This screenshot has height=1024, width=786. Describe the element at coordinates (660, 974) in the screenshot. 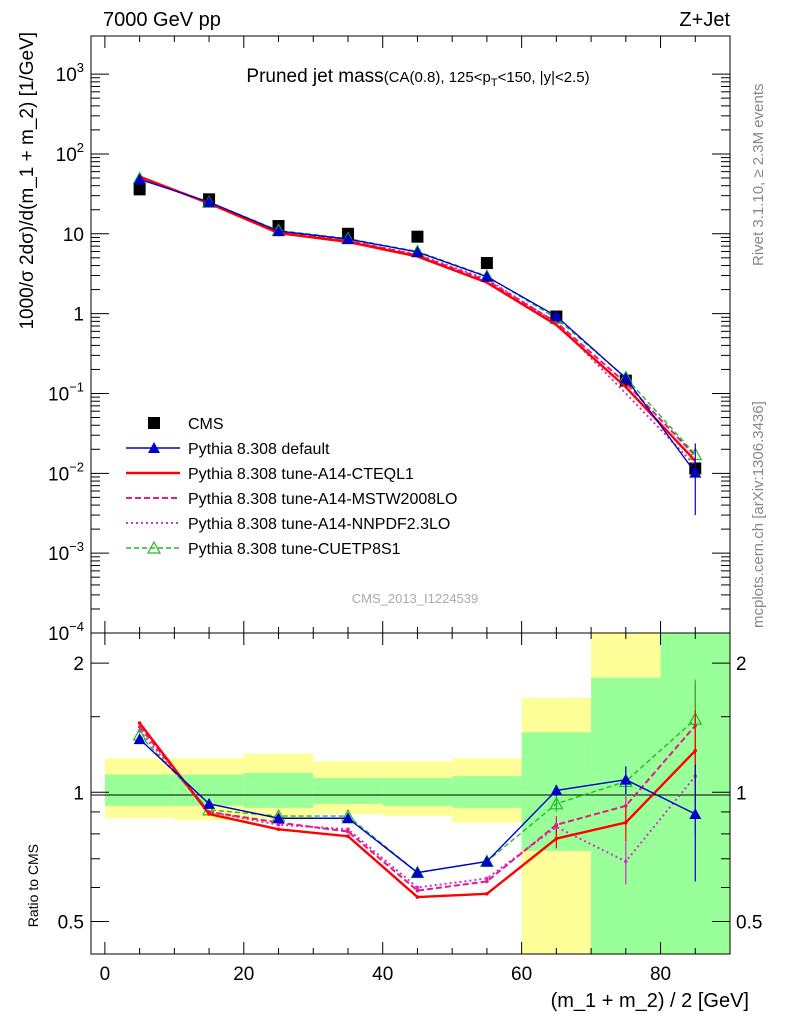

I see `ratio-xtick-label: 80` at that location.